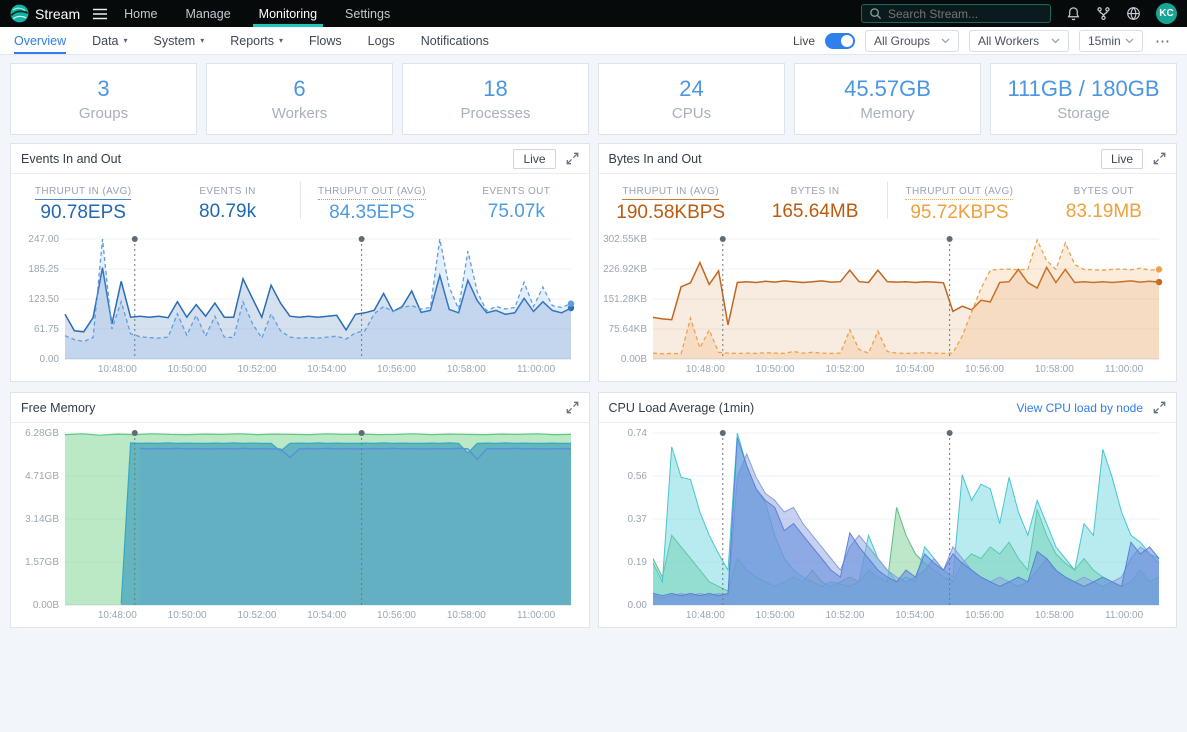 The image size is (1187, 732). Describe the element at coordinates (372, 212) in the screenshot. I see `stat-thruput-out-value: 84.35EPS` at that location.